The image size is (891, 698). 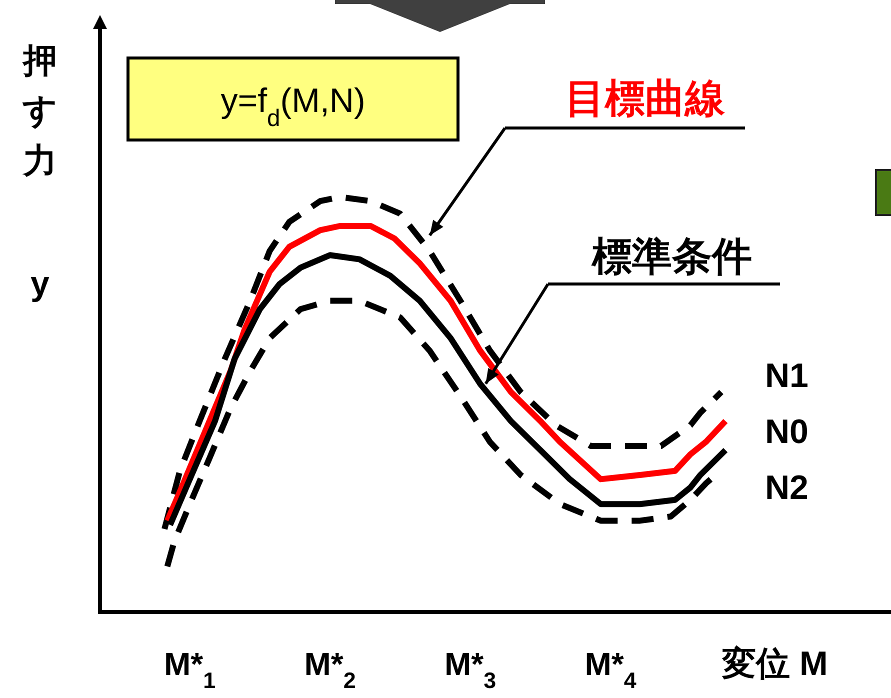 I want to click on annotation: 標準条件, so click(x=671, y=257).